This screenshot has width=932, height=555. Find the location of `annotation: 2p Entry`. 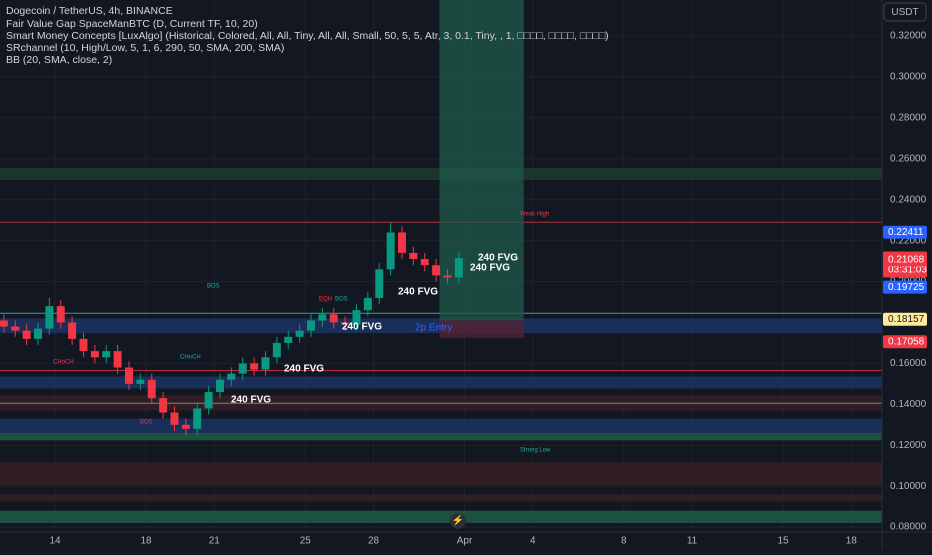

annotation: 2p Entry is located at coordinates (433, 328).